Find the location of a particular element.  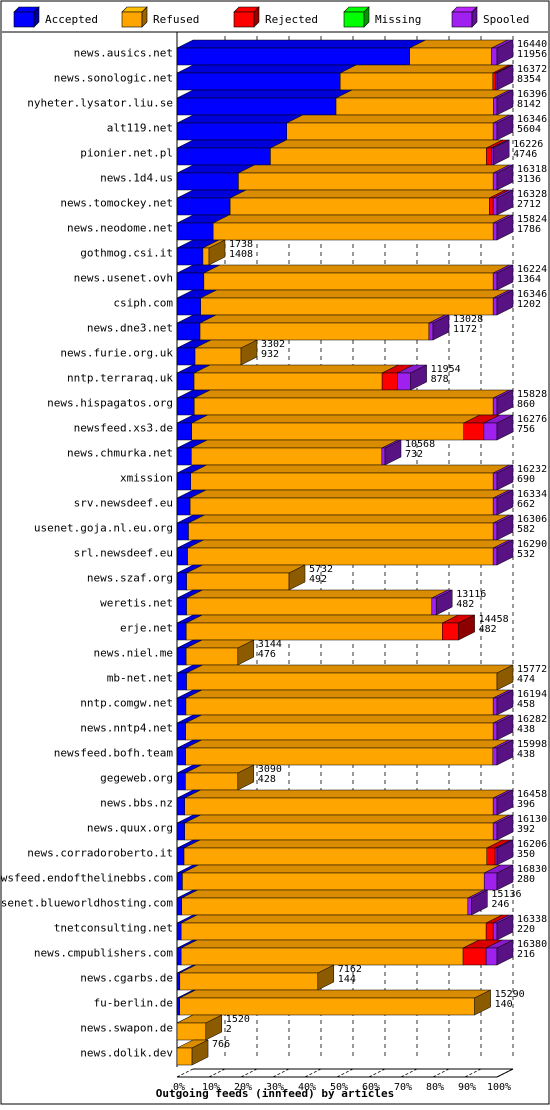

bar-label: tnetconsulting.net is located at coordinates (113, 928).